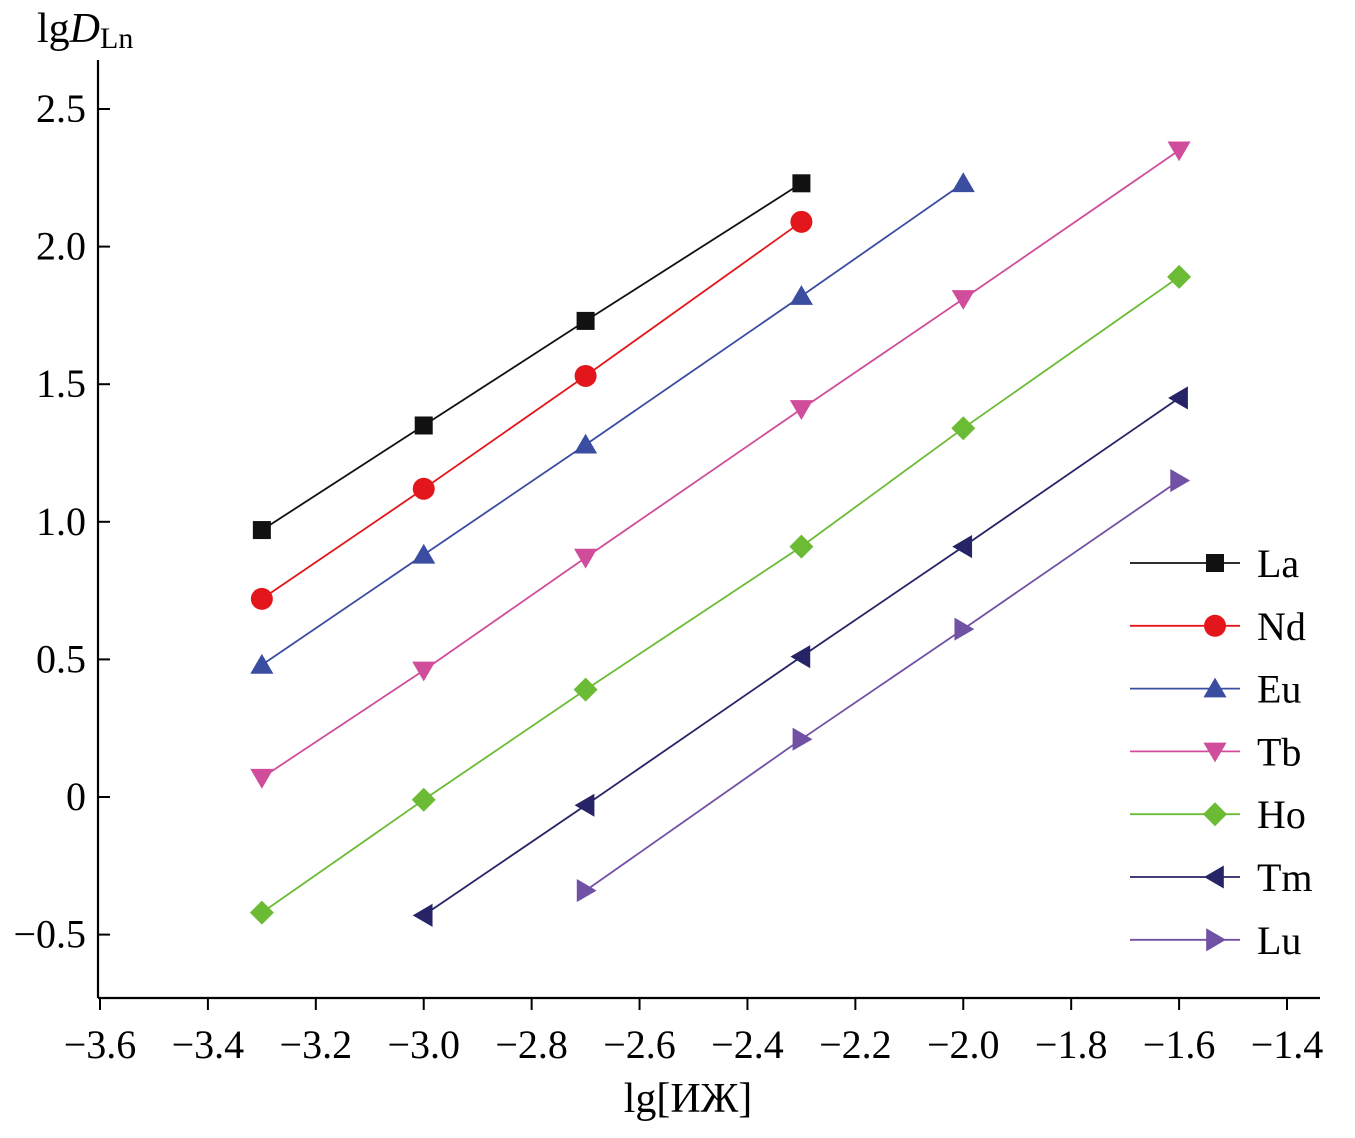  What do you see at coordinates (1285, 877) in the screenshot?
I see `legend-label: Tm` at bounding box center [1285, 877].